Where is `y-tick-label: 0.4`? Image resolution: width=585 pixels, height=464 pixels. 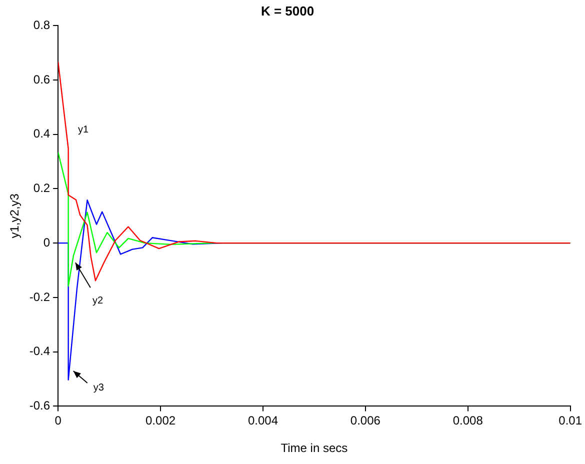 y-tick-label: 0.4 is located at coordinates (41, 133).